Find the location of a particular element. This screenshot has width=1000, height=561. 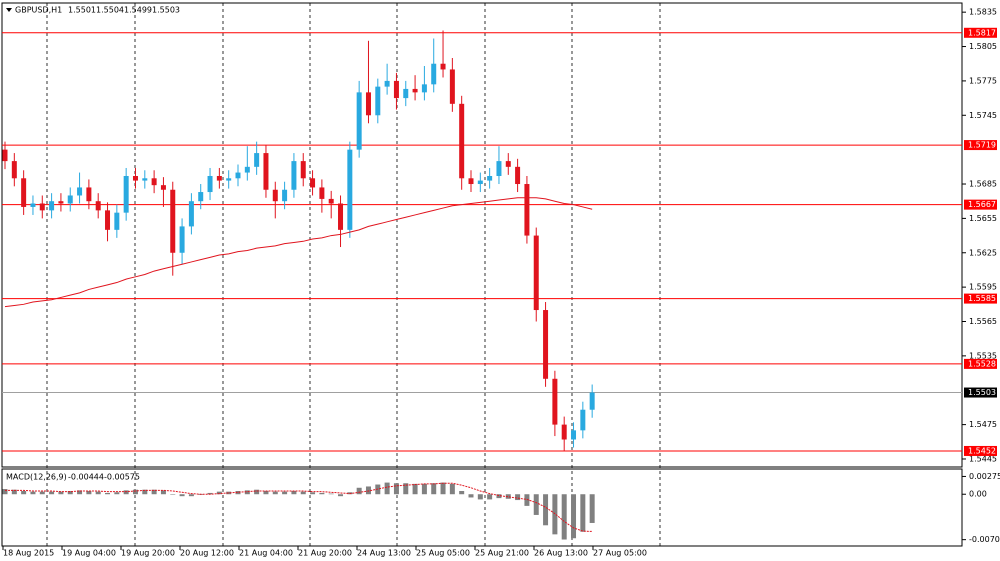

level-label: 1.5452 is located at coordinates (982, 450).